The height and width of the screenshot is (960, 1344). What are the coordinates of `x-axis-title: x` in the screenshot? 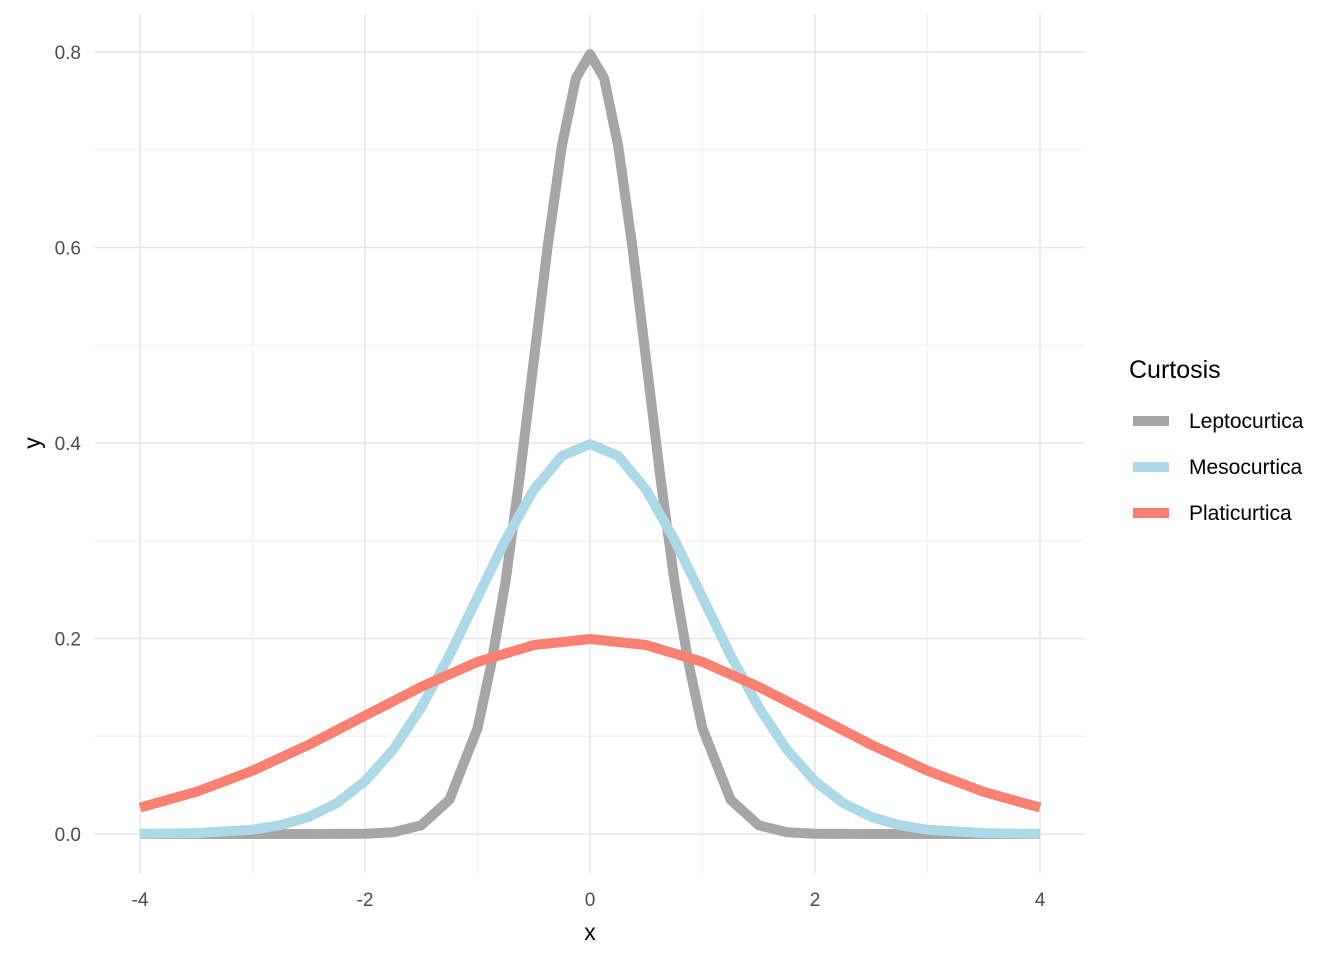 It's located at (590, 932).